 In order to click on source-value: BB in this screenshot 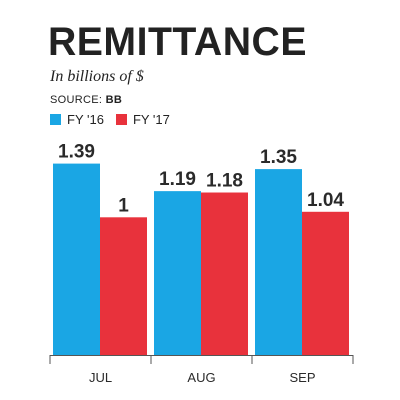, I will do `click(114, 100)`.